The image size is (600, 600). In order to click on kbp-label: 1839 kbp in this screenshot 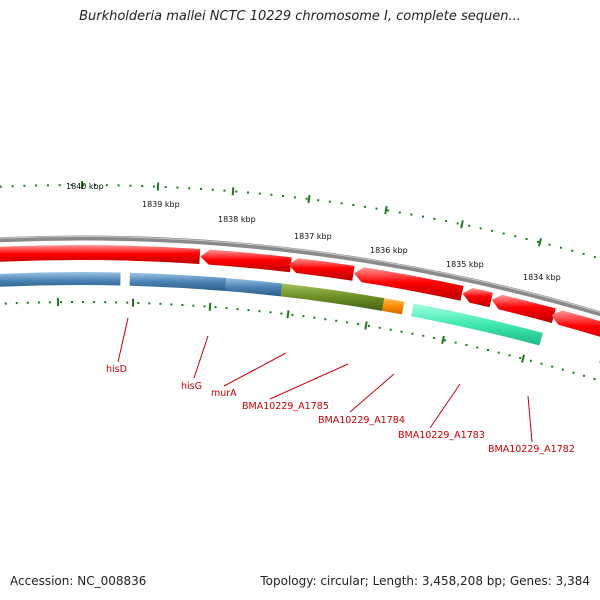, I will do `click(161, 204)`.